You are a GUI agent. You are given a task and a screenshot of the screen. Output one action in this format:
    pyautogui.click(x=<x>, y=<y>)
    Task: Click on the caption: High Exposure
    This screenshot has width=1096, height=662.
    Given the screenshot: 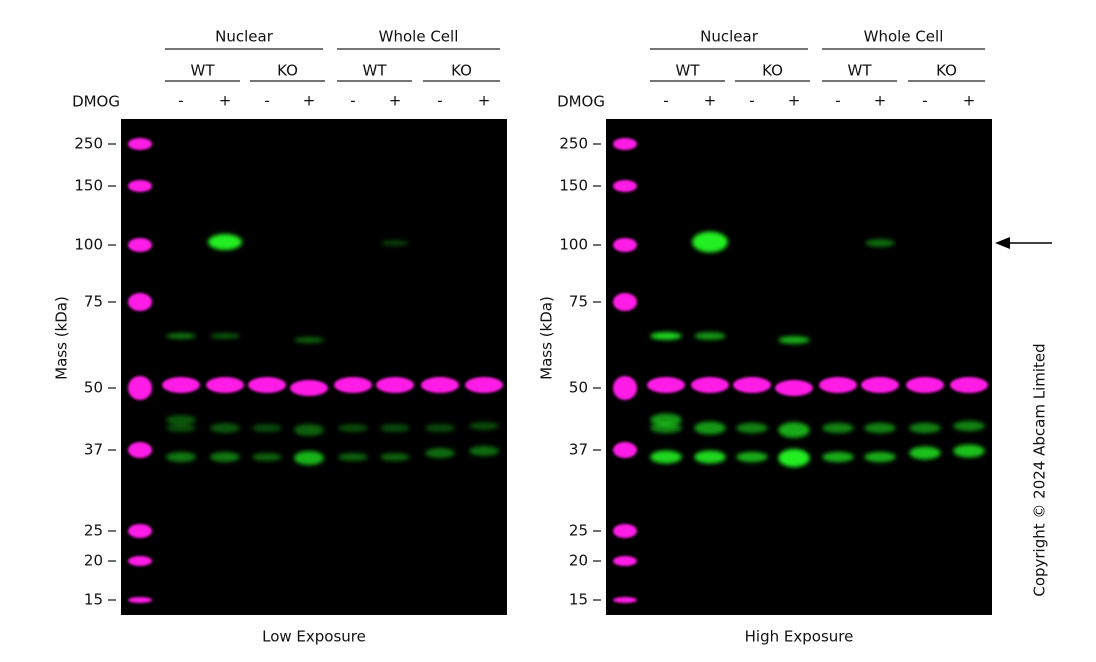 What is the action you would take?
    pyautogui.click(x=799, y=637)
    